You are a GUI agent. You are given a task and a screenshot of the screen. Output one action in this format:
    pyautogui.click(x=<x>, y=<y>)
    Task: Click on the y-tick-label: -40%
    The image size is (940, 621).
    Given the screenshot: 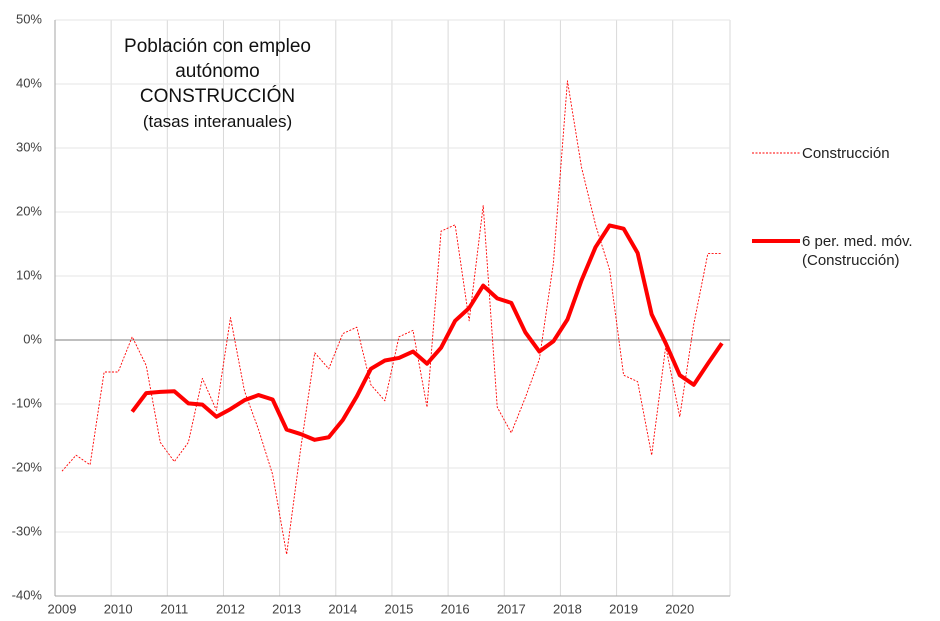 What is the action you would take?
    pyautogui.click(x=27, y=594)
    